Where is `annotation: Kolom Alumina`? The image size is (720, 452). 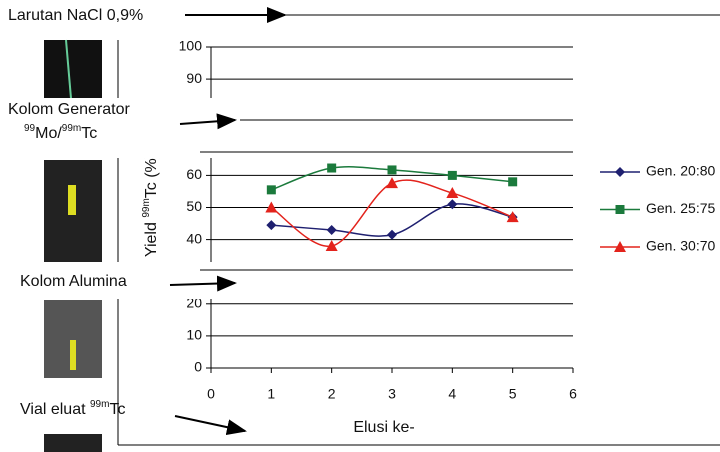 annotation: Kolom Alumina is located at coordinates (73, 281).